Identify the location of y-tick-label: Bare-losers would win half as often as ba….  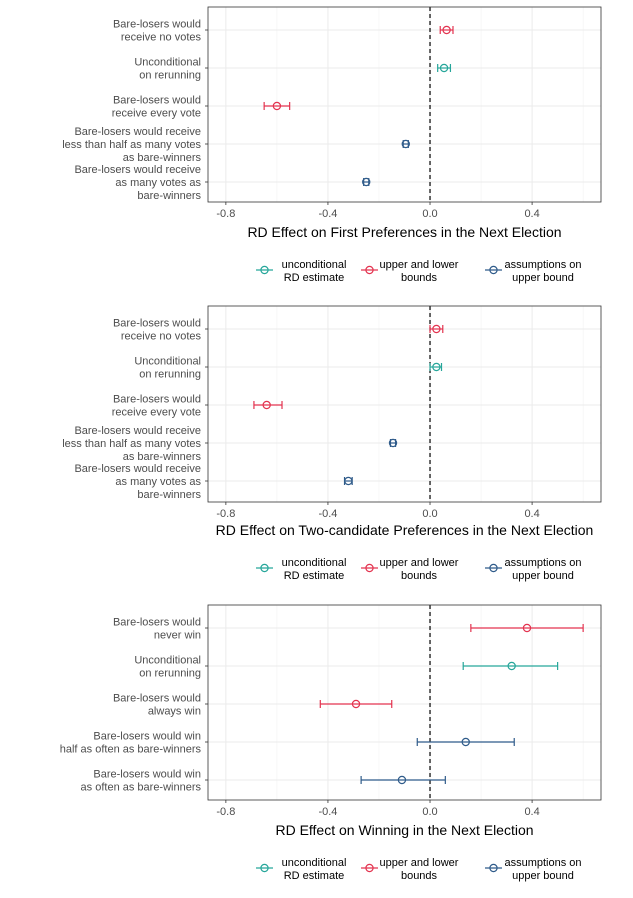
(131, 743).